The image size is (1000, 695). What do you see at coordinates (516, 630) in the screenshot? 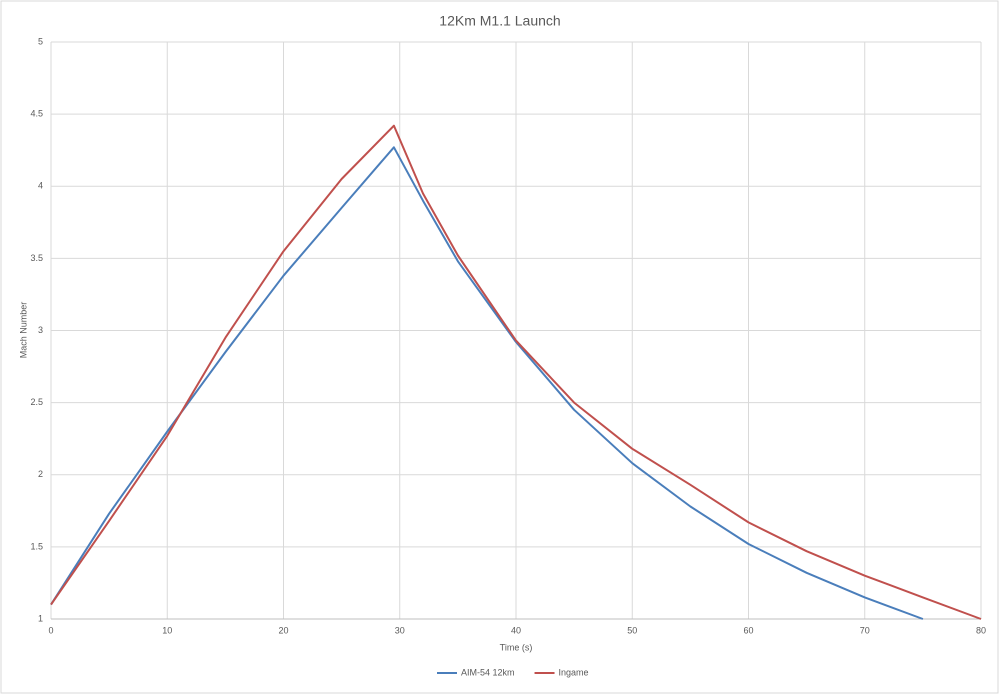
I see `x-tick-label: 40` at bounding box center [516, 630].